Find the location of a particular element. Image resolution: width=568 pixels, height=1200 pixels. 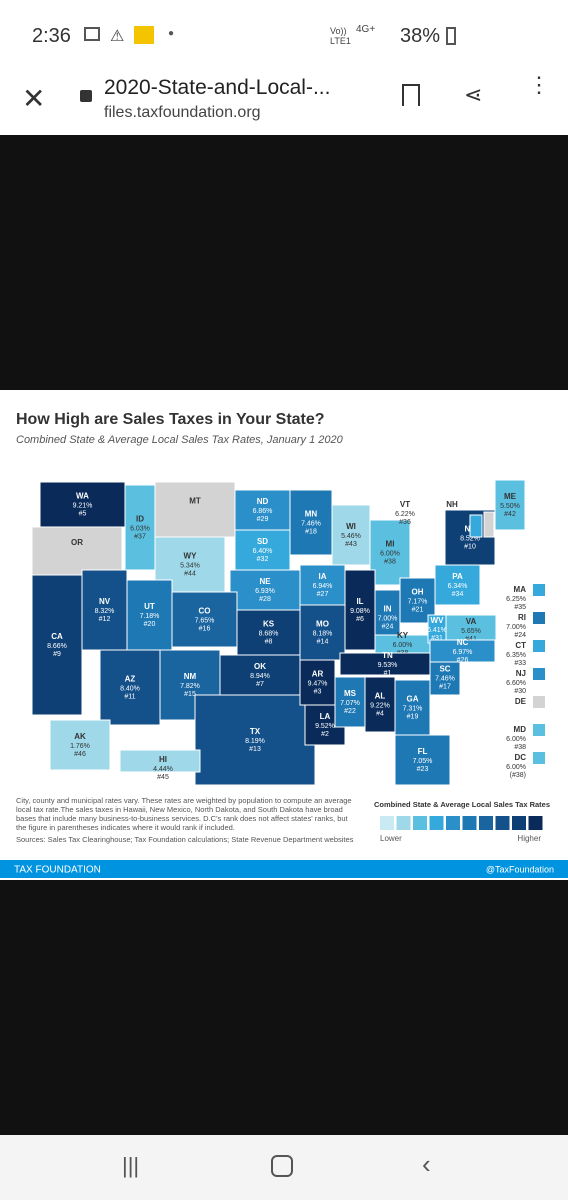

state-rank: #5 is located at coordinates (83, 513).